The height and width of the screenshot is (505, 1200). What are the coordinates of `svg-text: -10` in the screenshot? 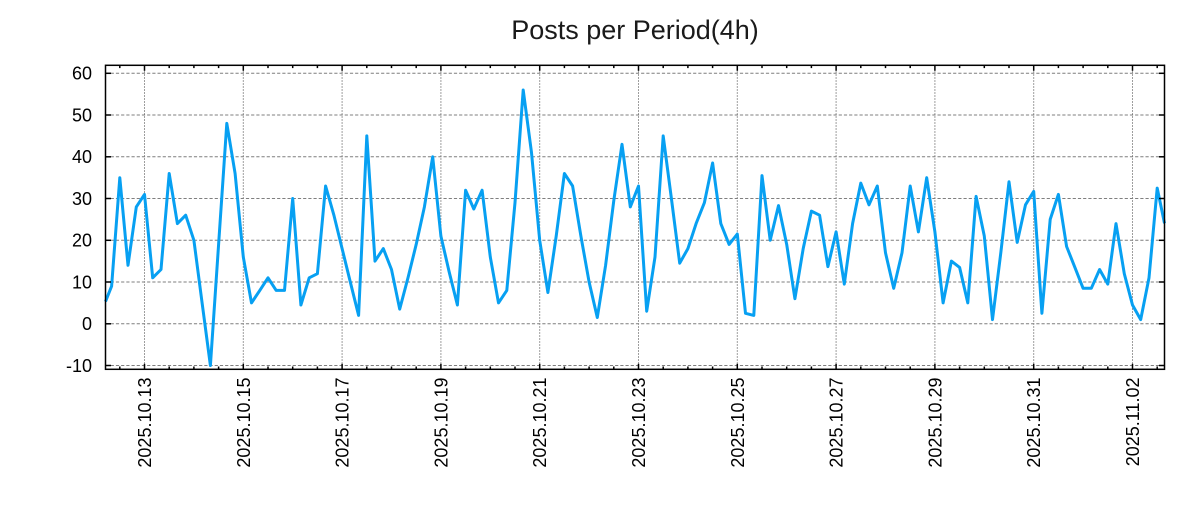 It's located at (79, 366).